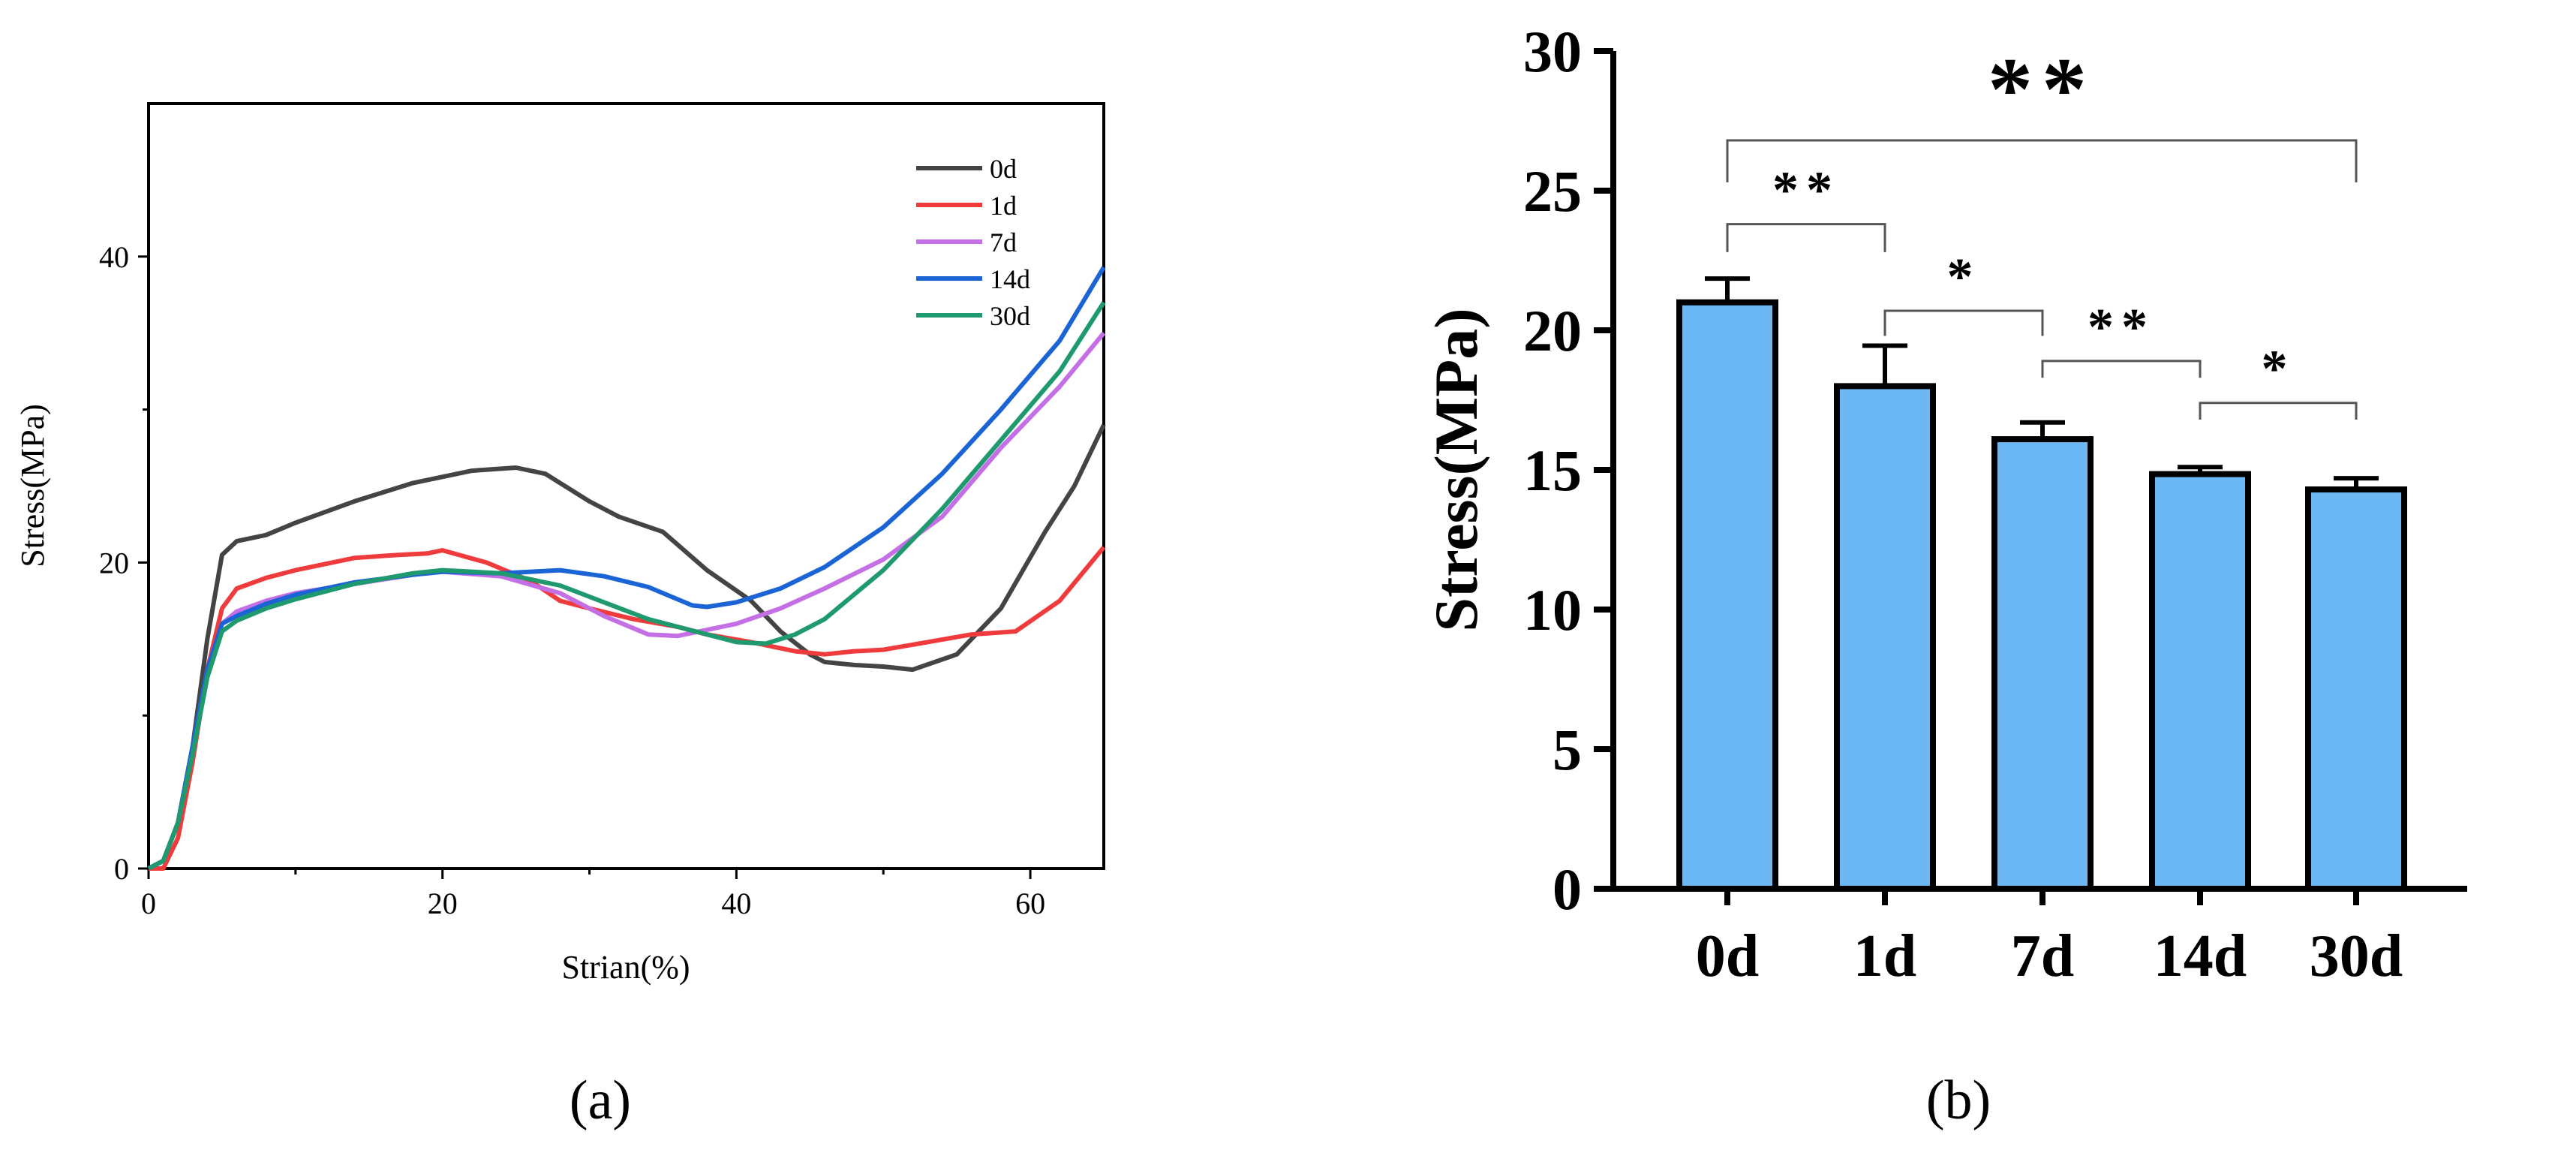 The width and height of the screenshot is (2576, 1153). What do you see at coordinates (1958, 1100) in the screenshot?
I see `panel-label-b: (b)` at bounding box center [1958, 1100].